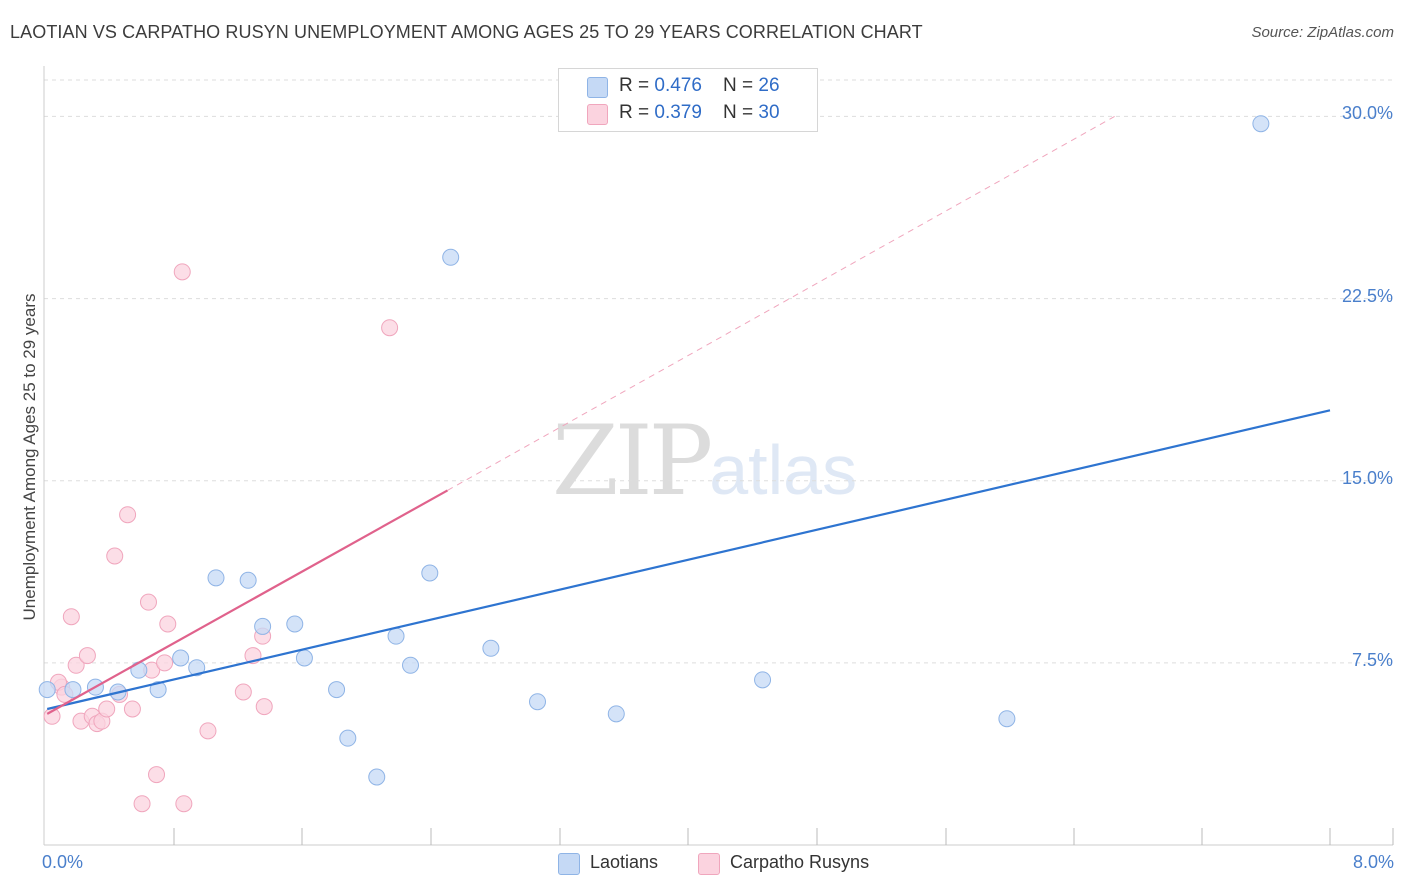  What do you see at coordinates (769, 85) in the screenshot?
I see `n-value: 26` at bounding box center [769, 85].